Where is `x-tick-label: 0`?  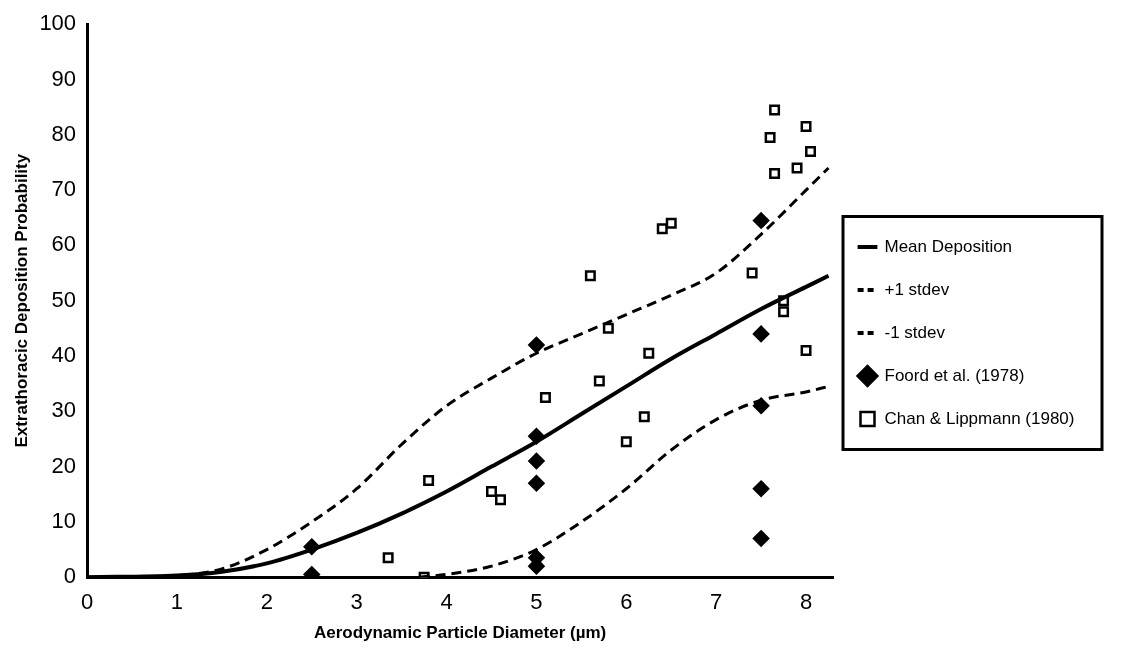
x-tick-label: 0 is located at coordinates (87, 602).